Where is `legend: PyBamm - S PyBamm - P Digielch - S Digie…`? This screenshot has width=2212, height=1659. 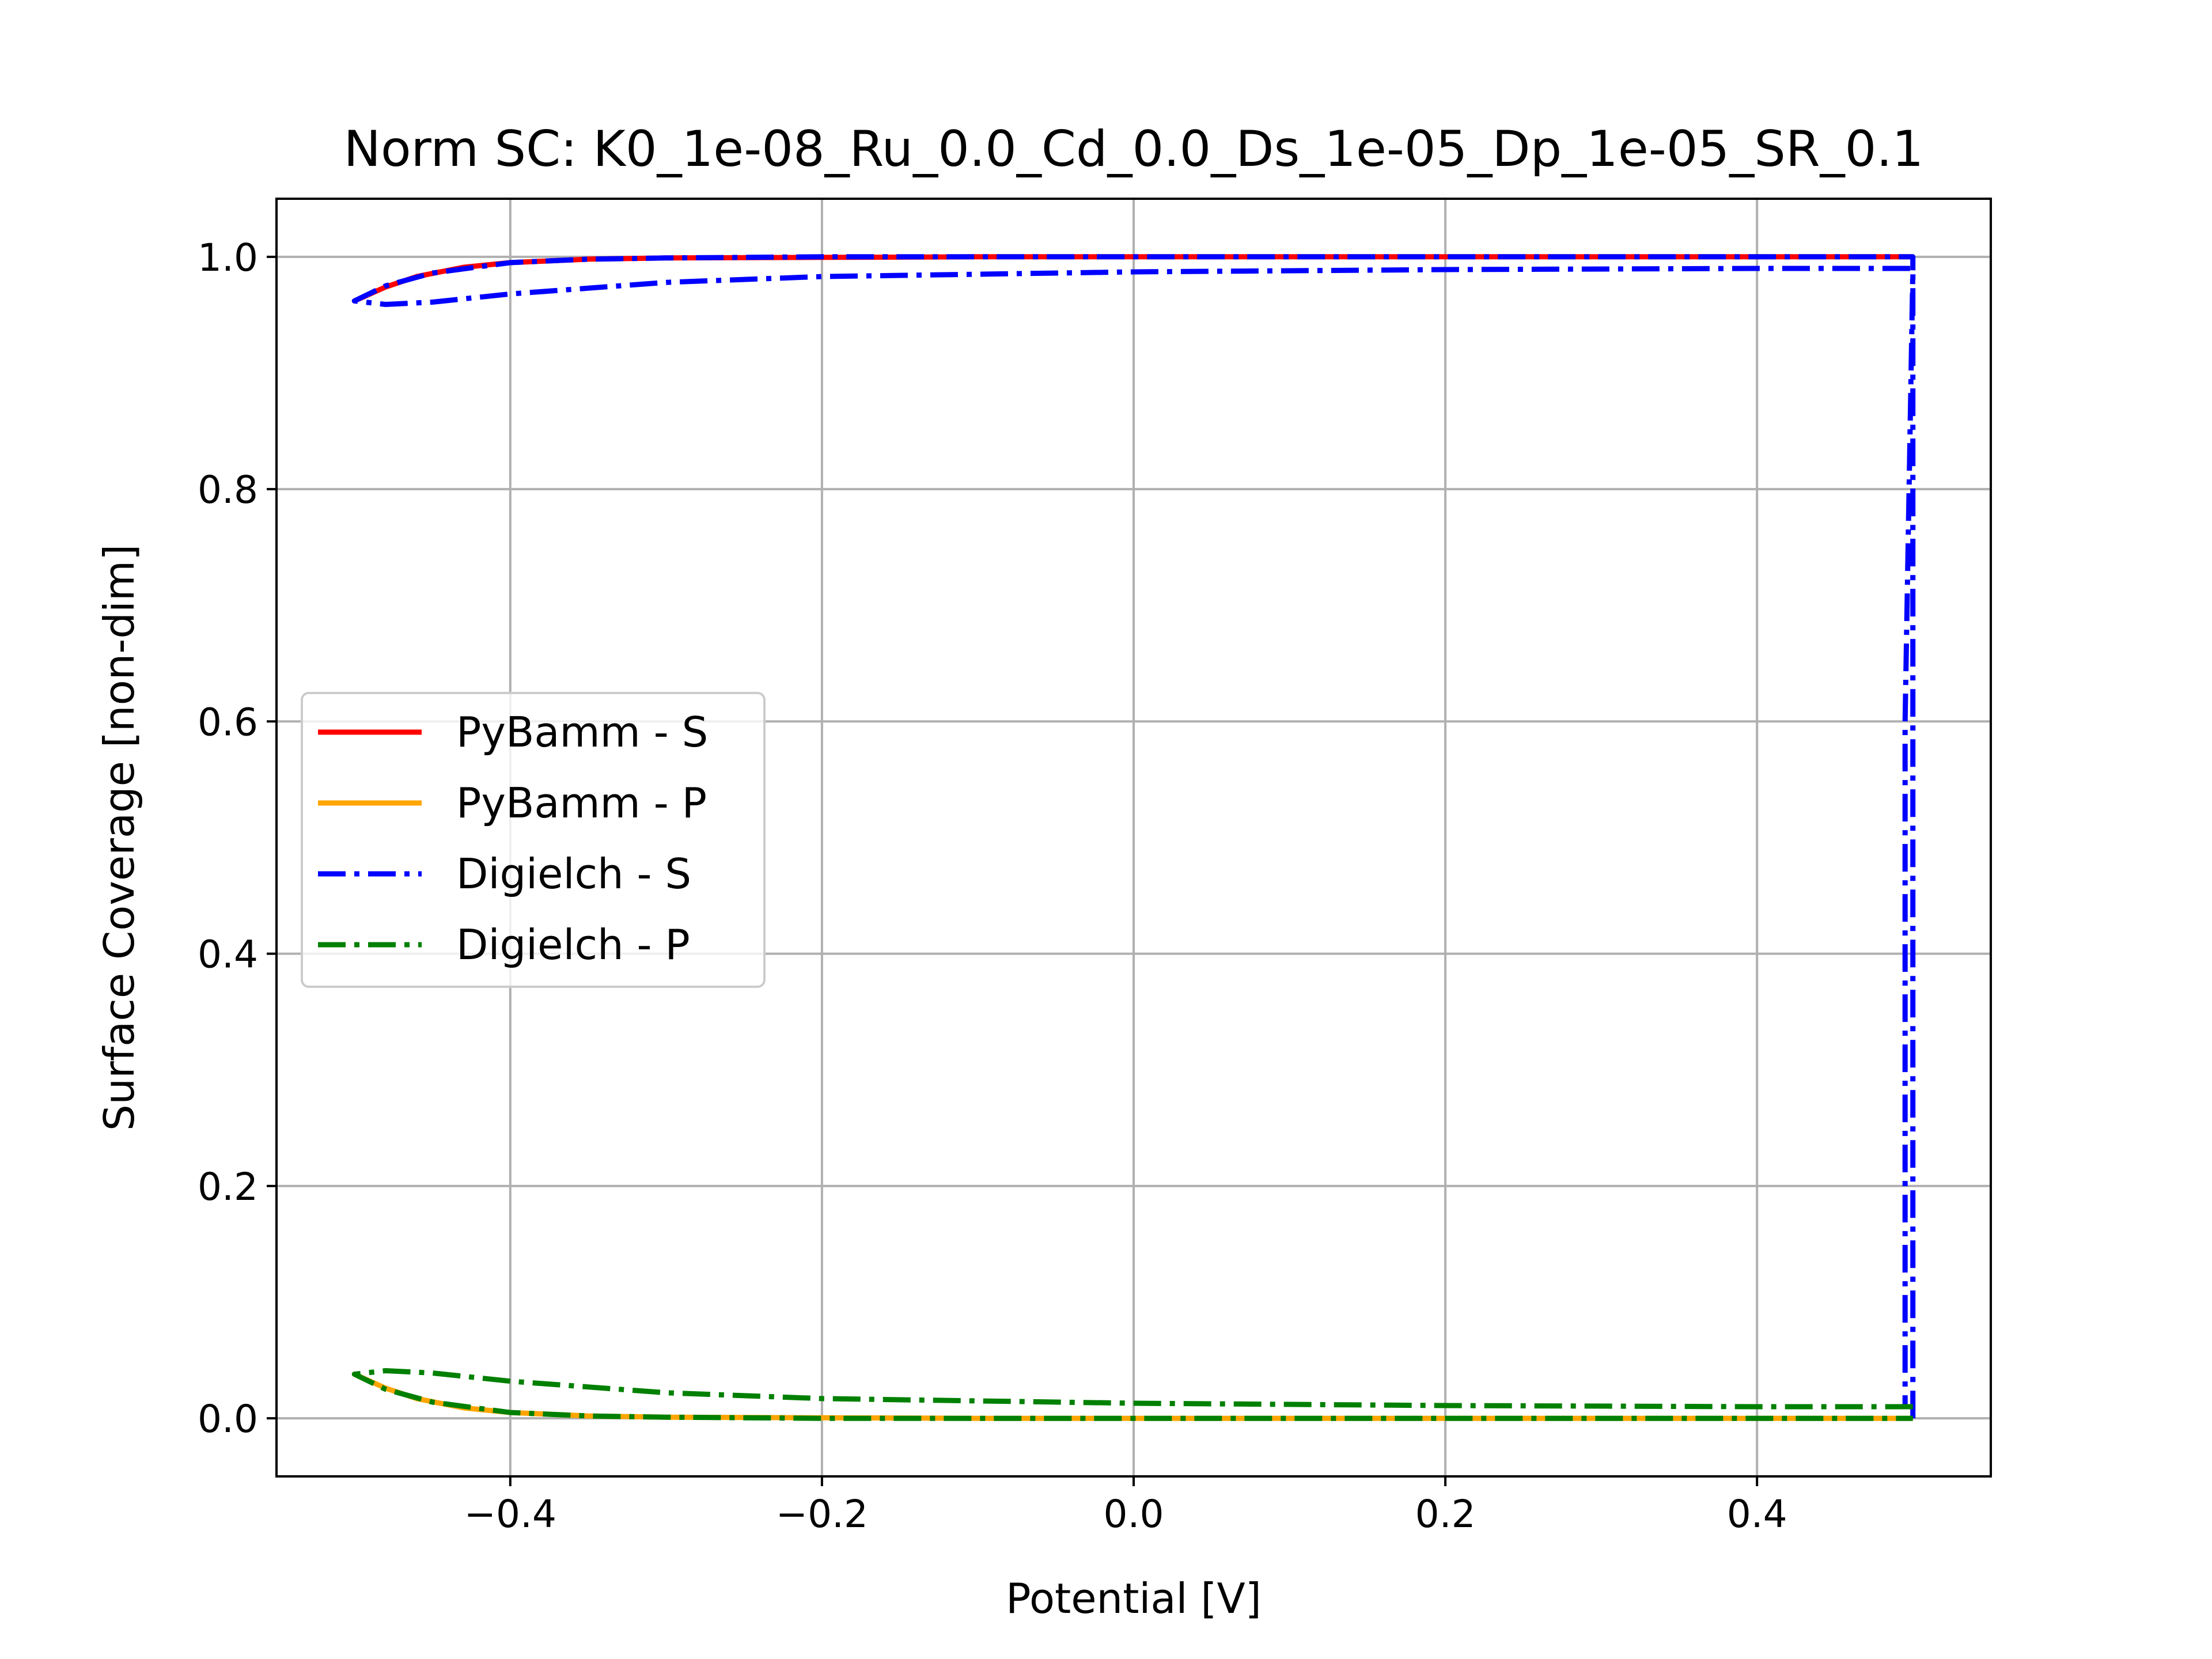 legend: PyBamm - S PyBamm - P Digielch - S Digie… is located at coordinates (533, 840).